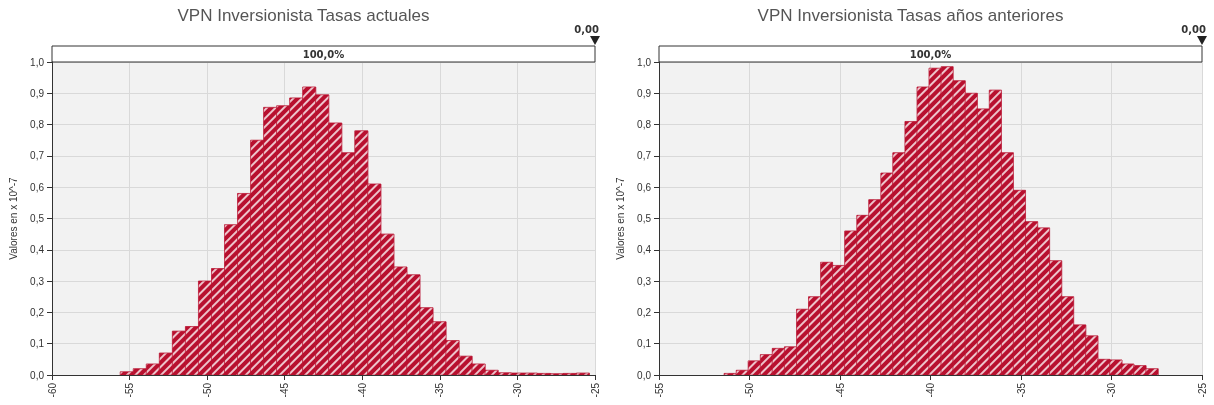  What do you see at coordinates (910, 15) in the screenshot?
I see `chart-title: VPN Inversionista Tasas años anteriores` at bounding box center [910, 15].